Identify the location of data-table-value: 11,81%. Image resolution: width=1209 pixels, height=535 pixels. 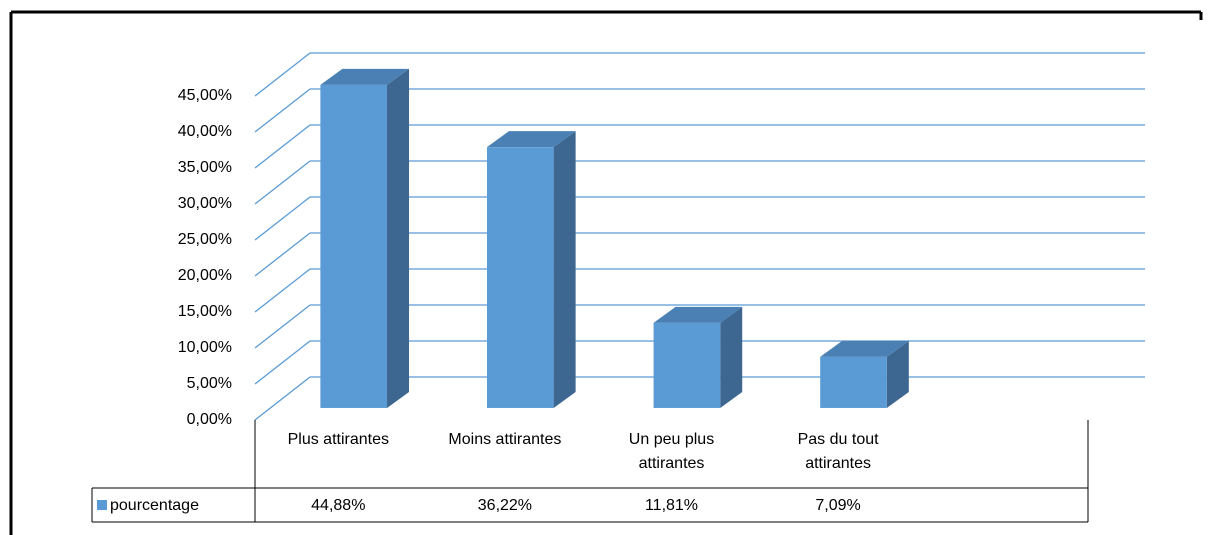
(671, 505).